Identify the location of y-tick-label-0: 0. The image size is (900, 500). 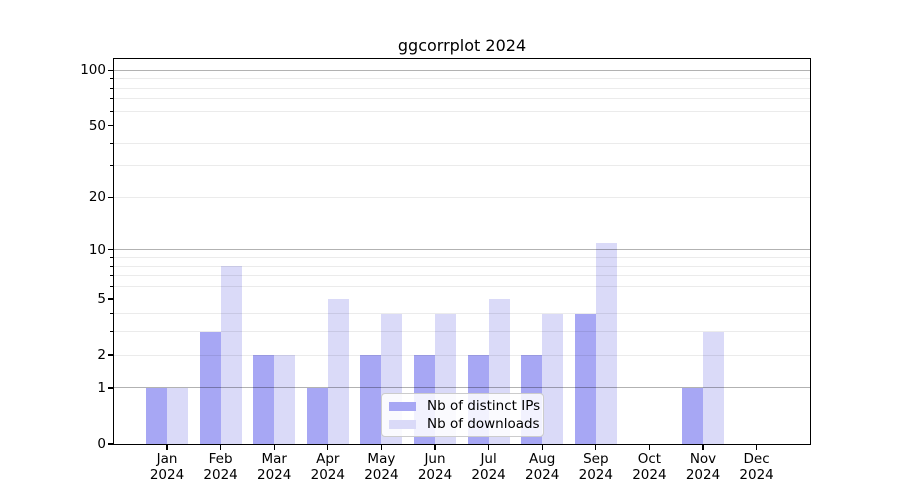
(101, 444).